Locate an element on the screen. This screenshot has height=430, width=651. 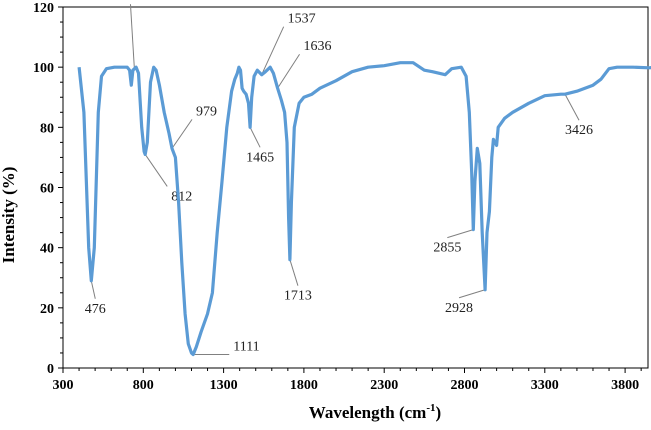
x-tick-label: 3800 is located at coordinates (625, 385).